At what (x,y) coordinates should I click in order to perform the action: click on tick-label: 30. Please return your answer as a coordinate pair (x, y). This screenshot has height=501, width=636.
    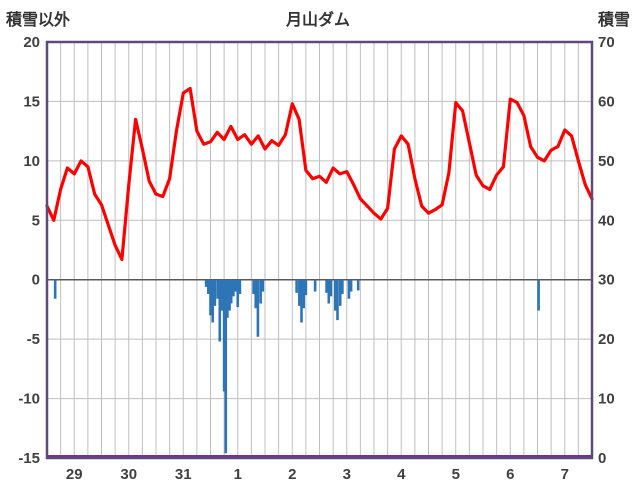
    Looking at the image, I should click on (606, 280).